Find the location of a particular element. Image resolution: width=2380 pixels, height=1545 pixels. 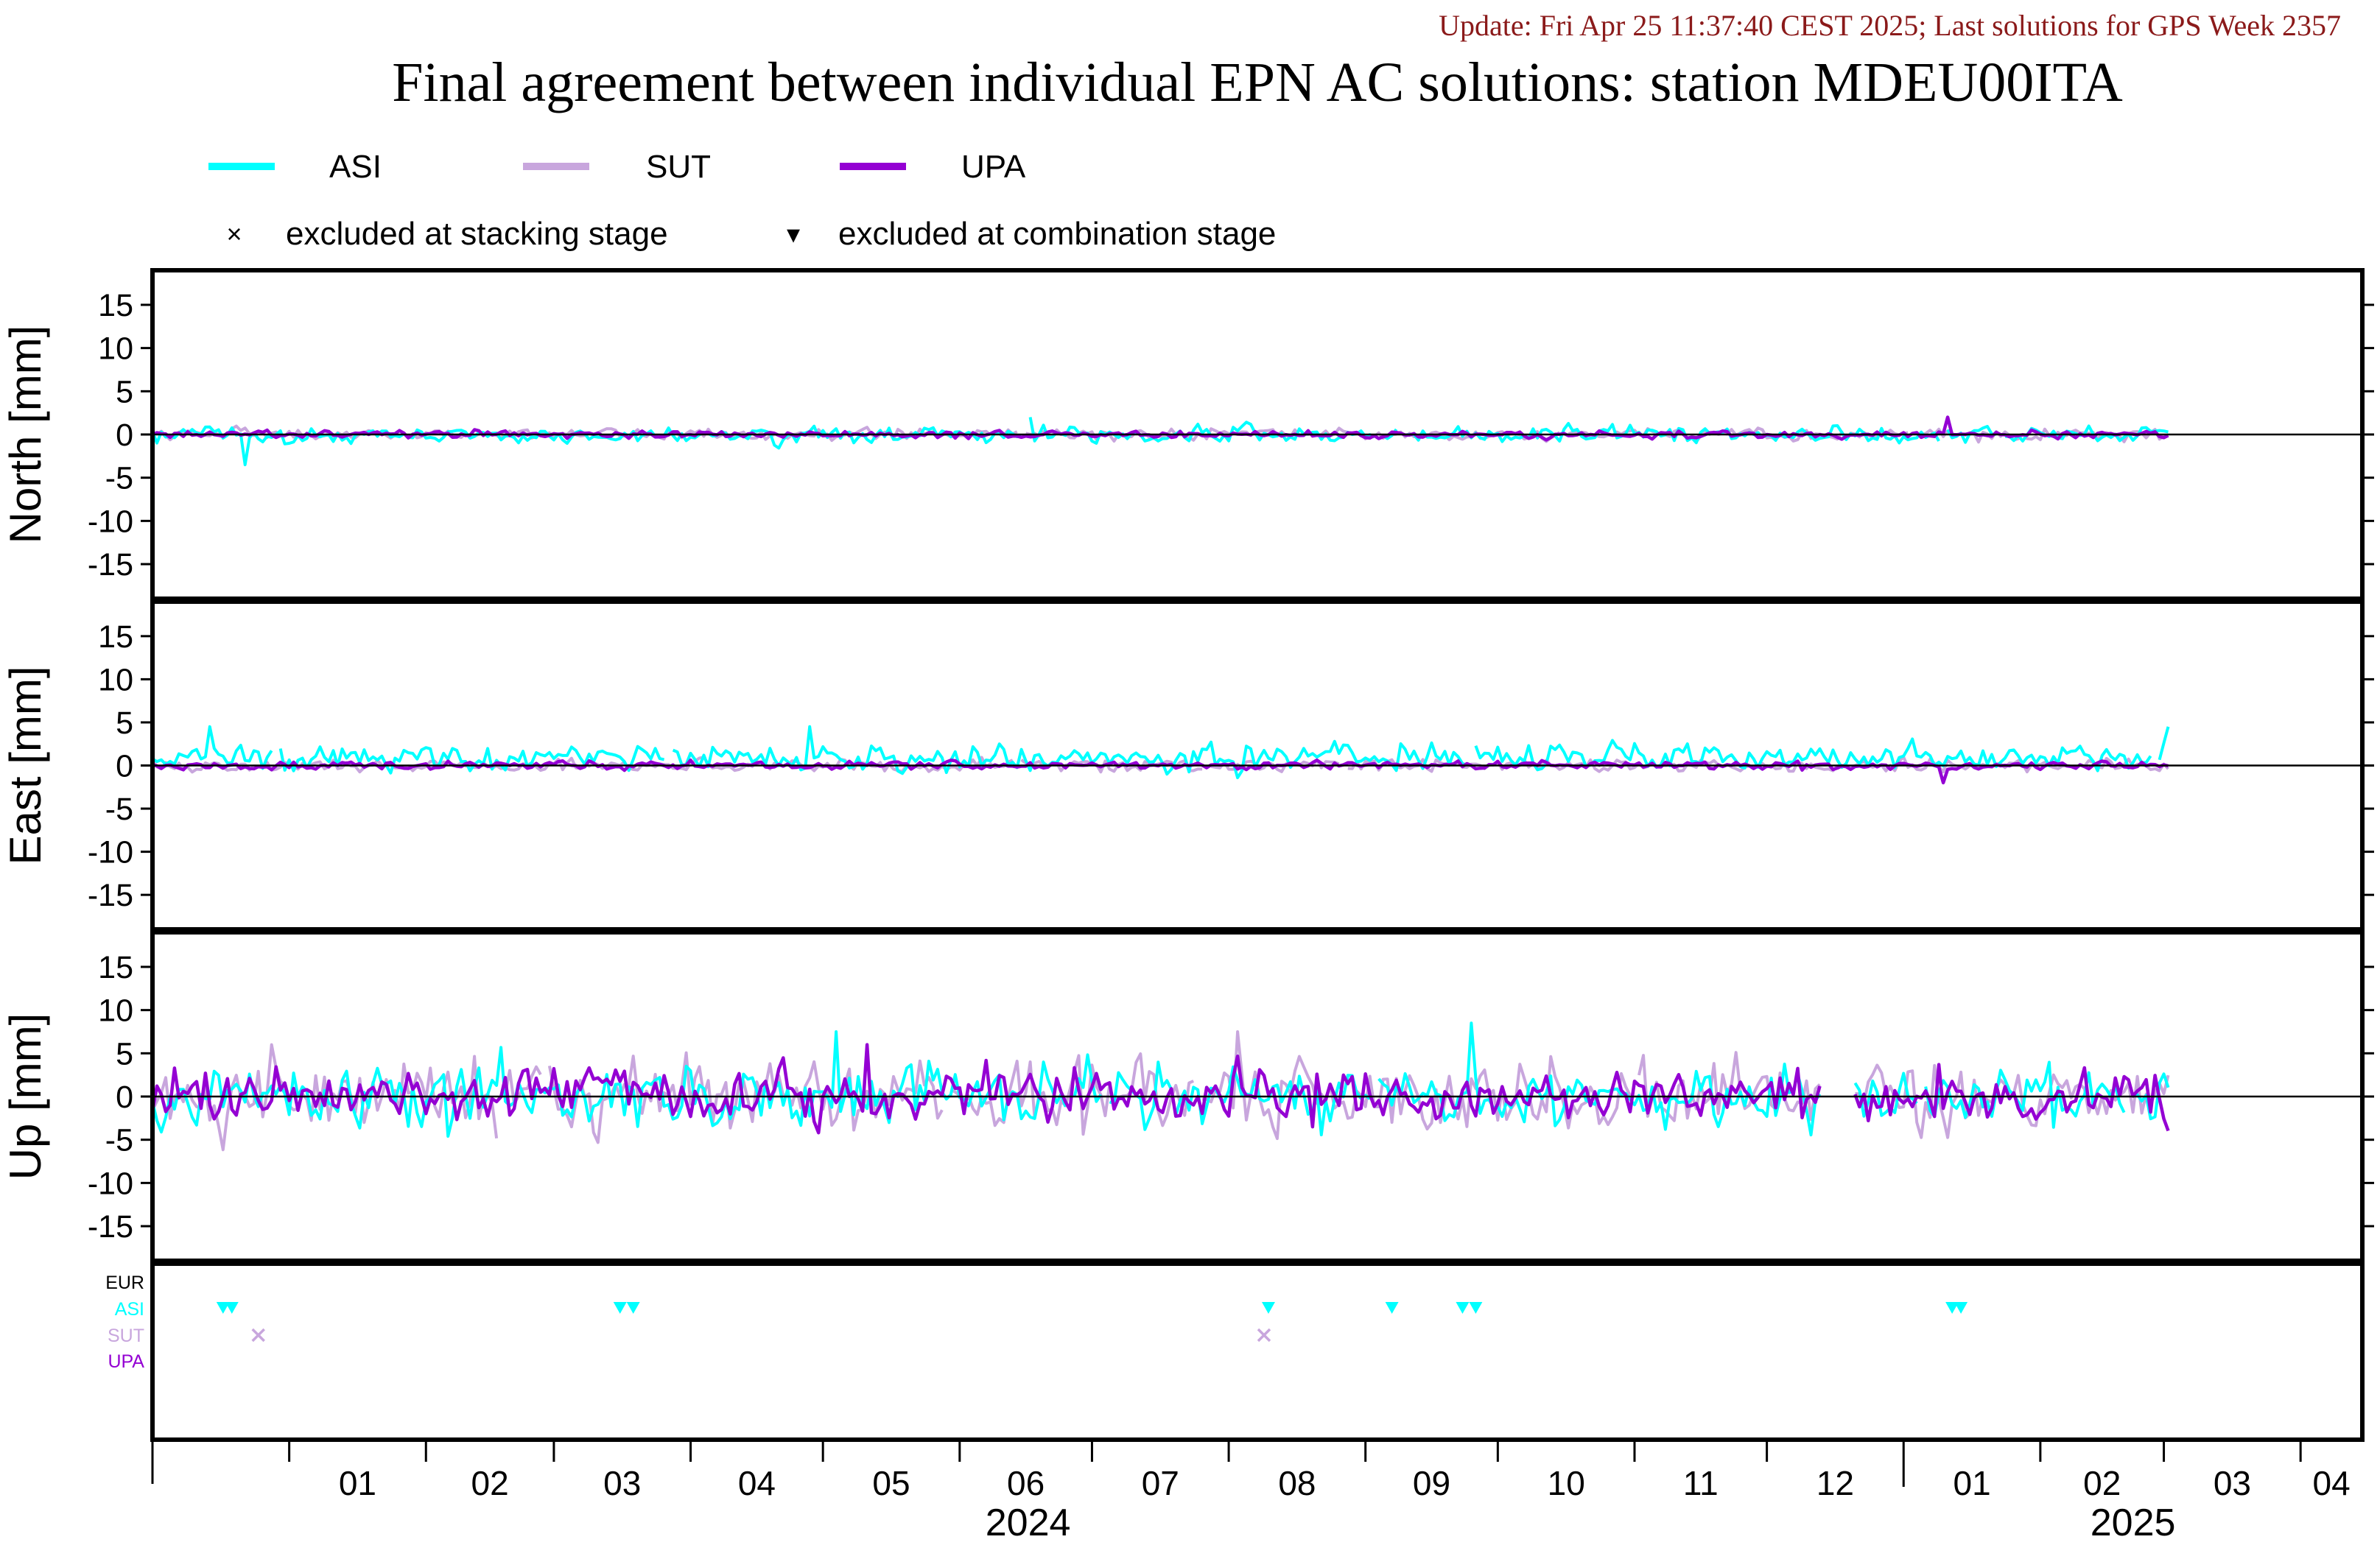

year-label: 2024 is located at coordinates (1028, 1523).